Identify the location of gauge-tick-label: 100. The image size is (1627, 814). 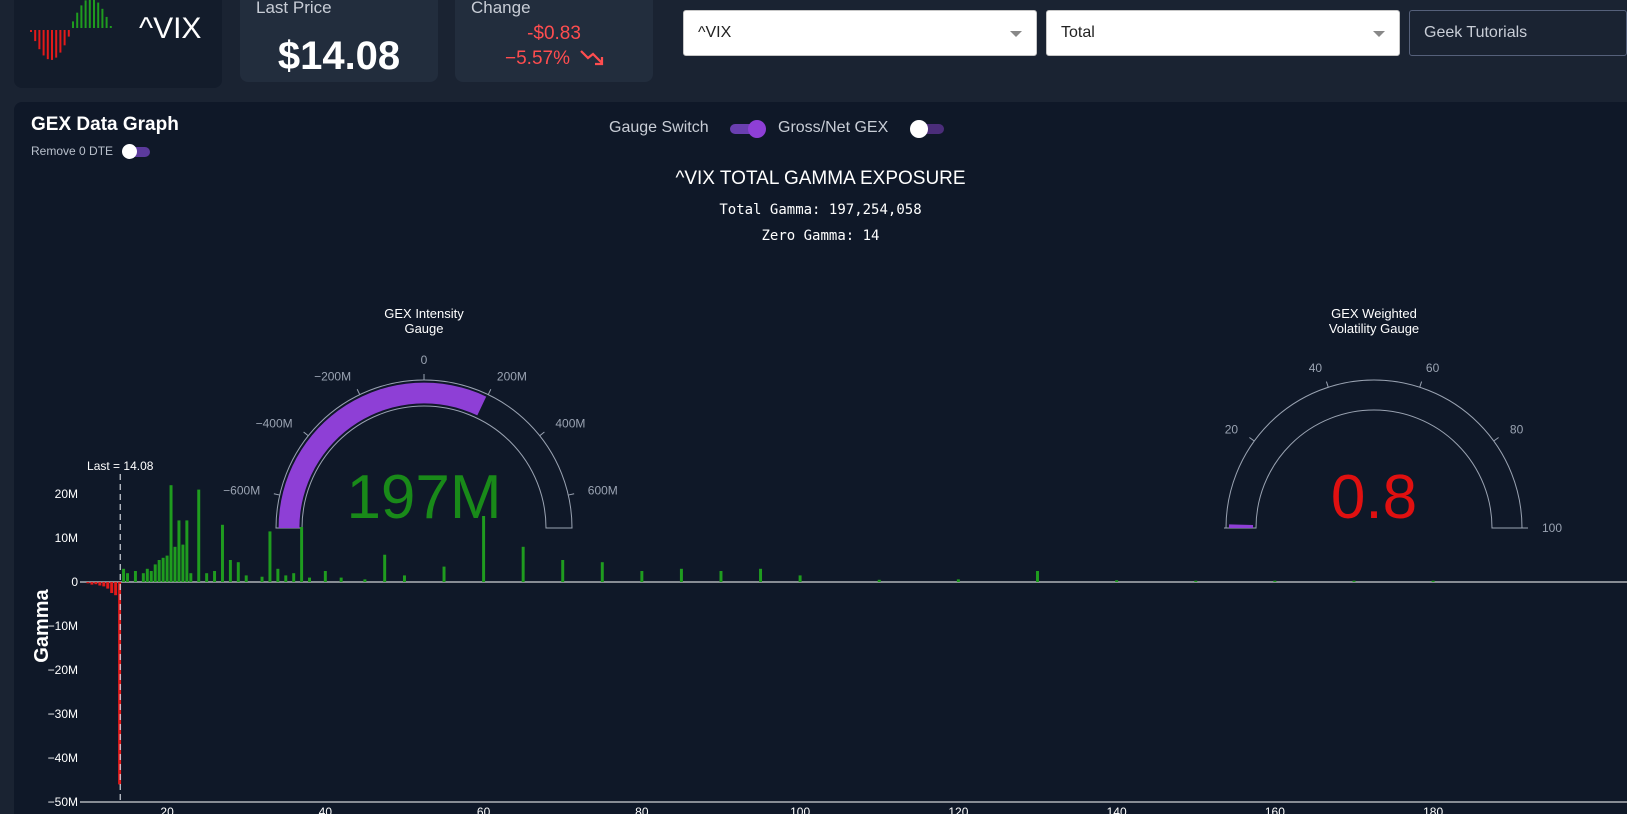
(1552, 528).